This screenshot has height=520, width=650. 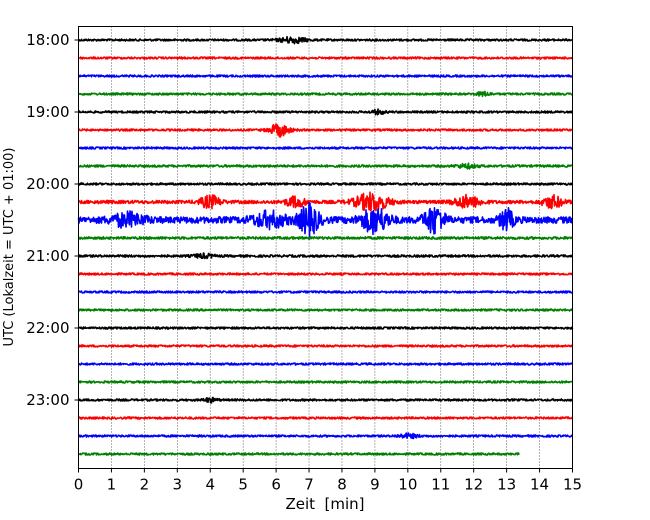 I want to click on x-tick-label: 13, so click(x=506, y=485).